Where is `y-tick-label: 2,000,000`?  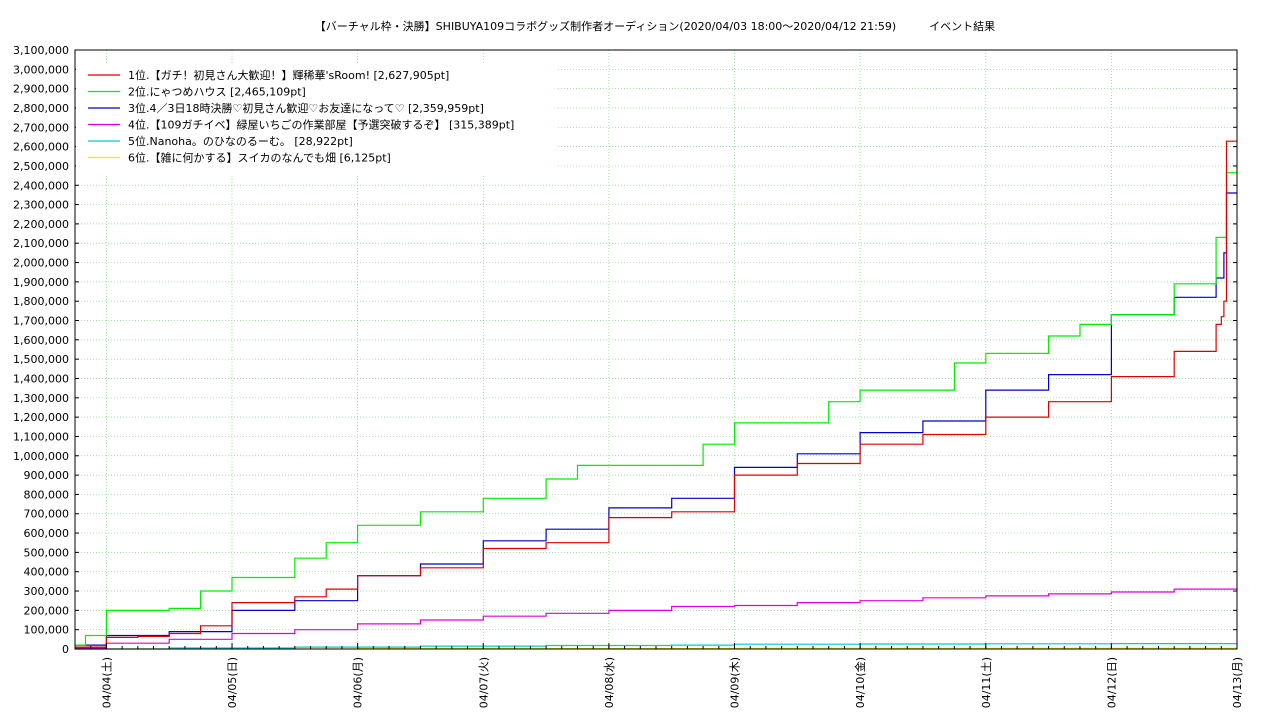
y-tick-label: 2,000,000 is located at coordinates (41, 263).